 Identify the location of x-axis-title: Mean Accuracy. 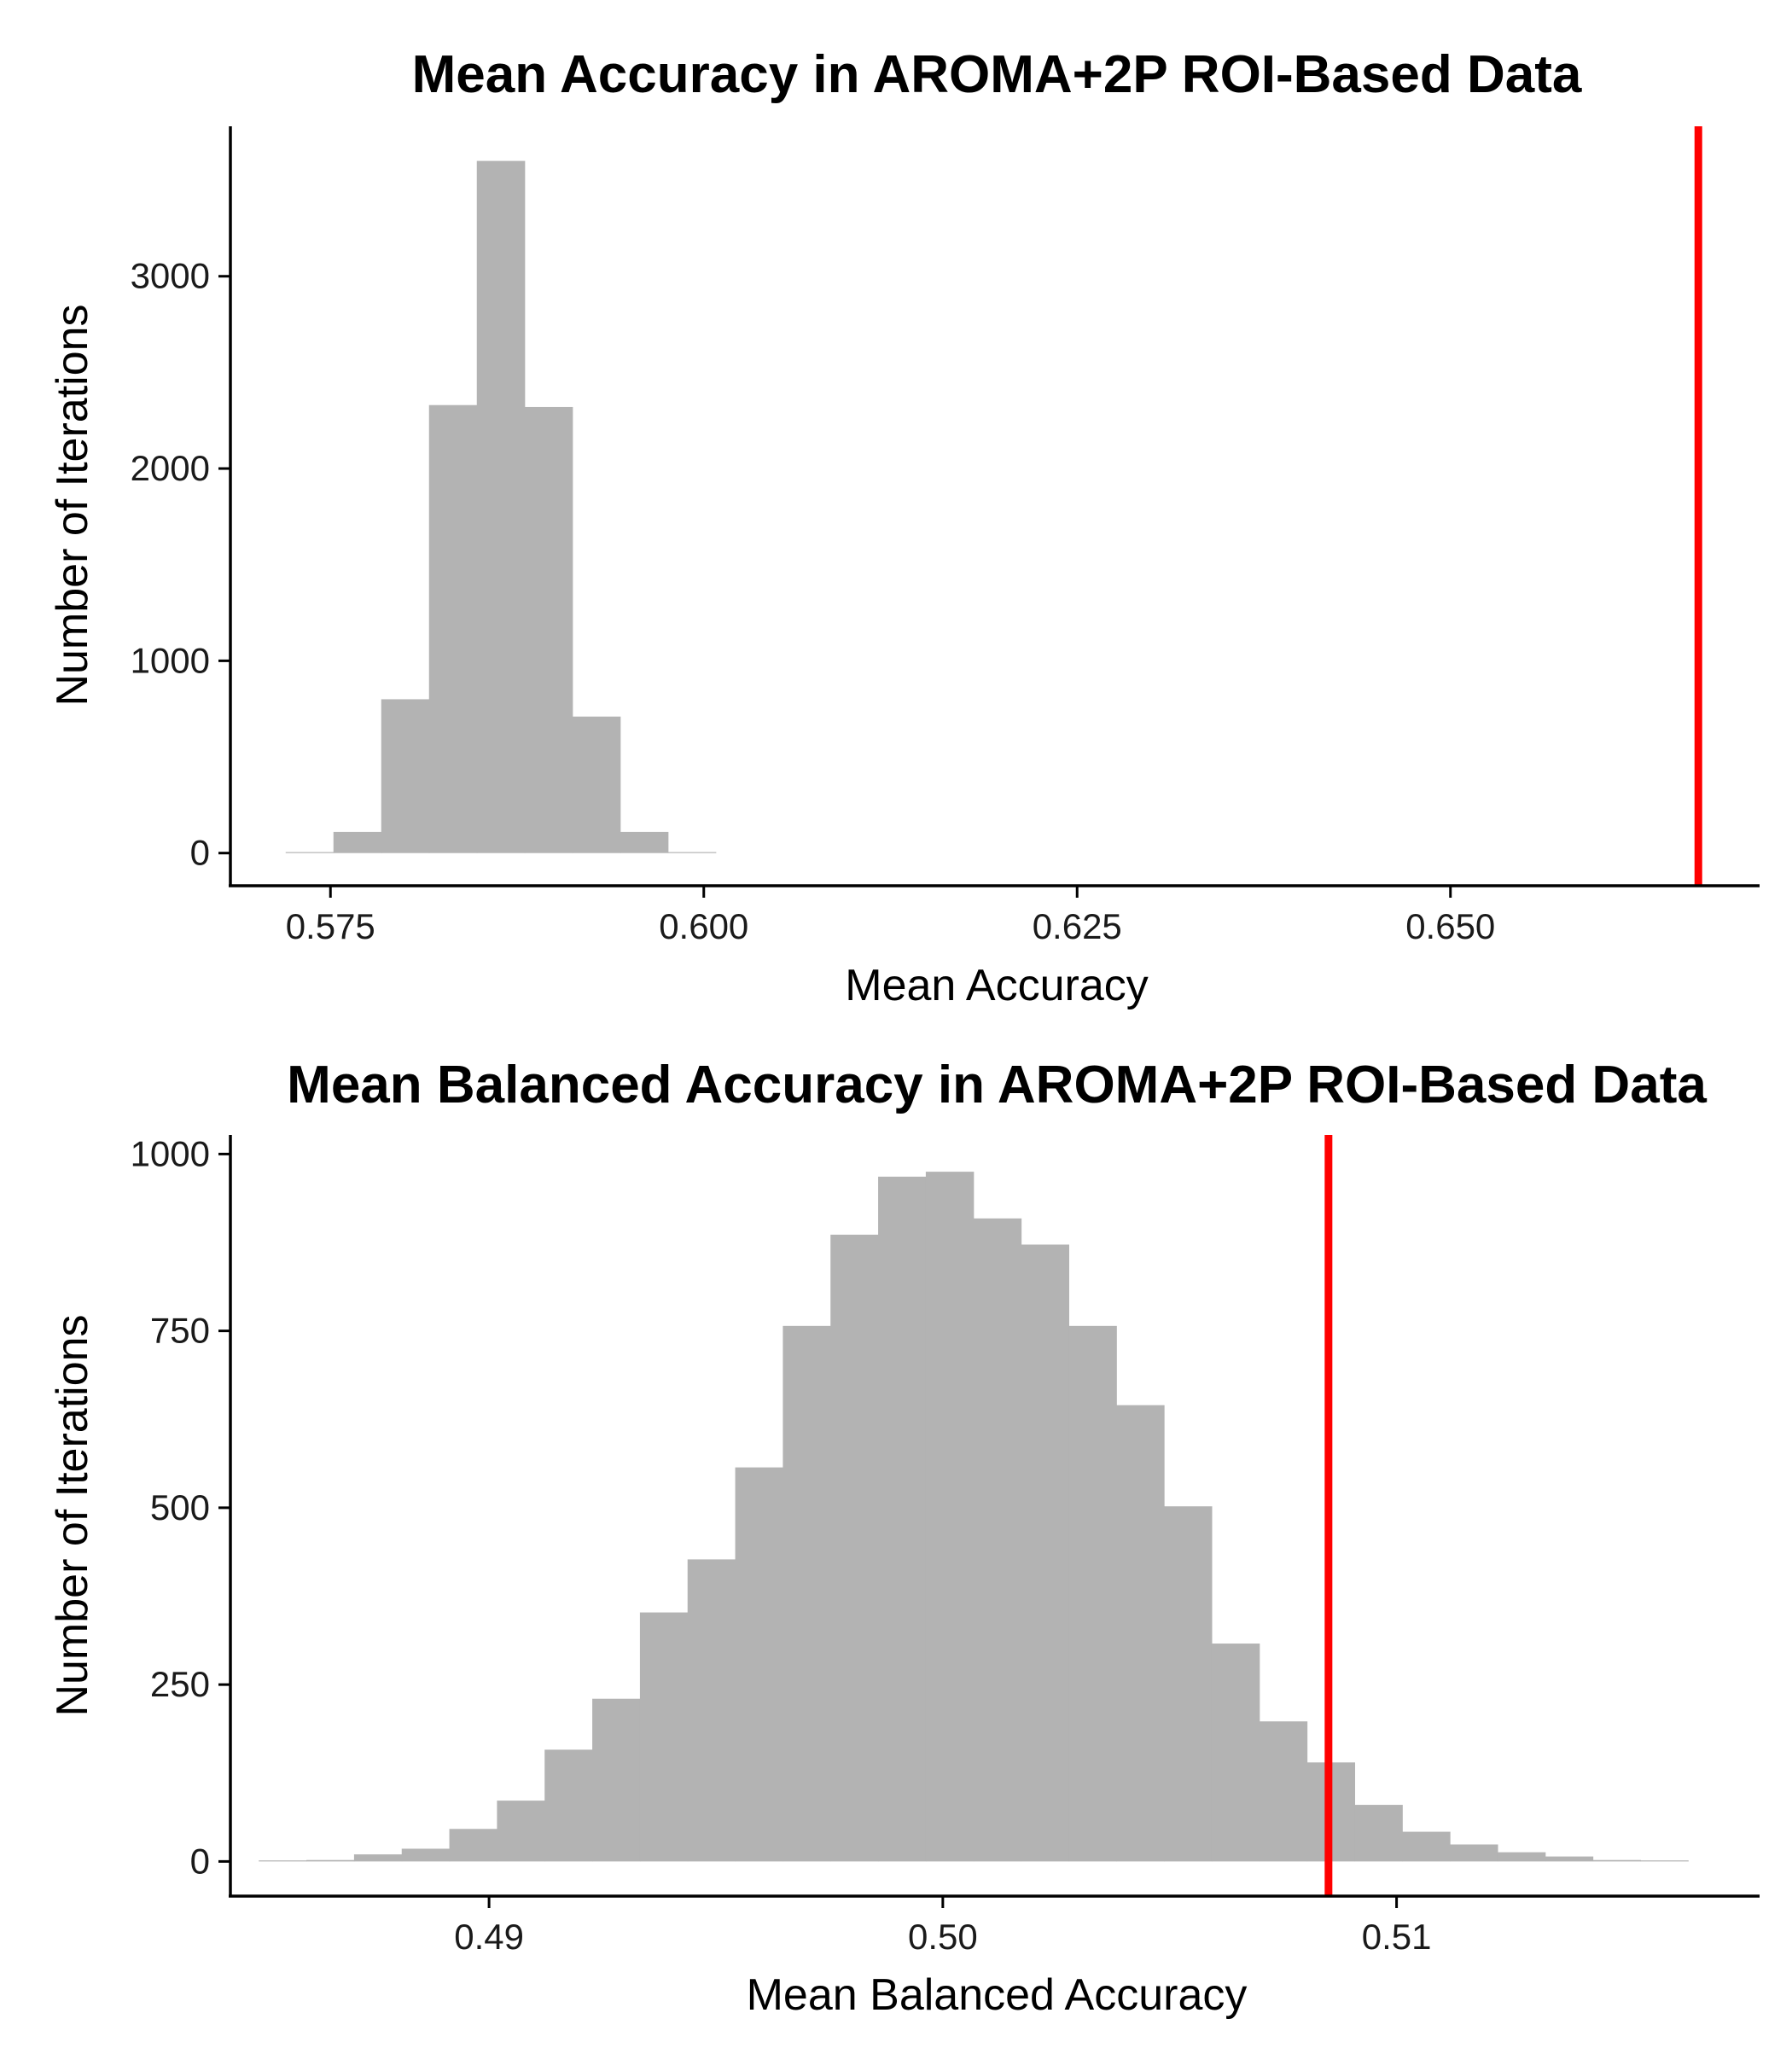
(997, 986).